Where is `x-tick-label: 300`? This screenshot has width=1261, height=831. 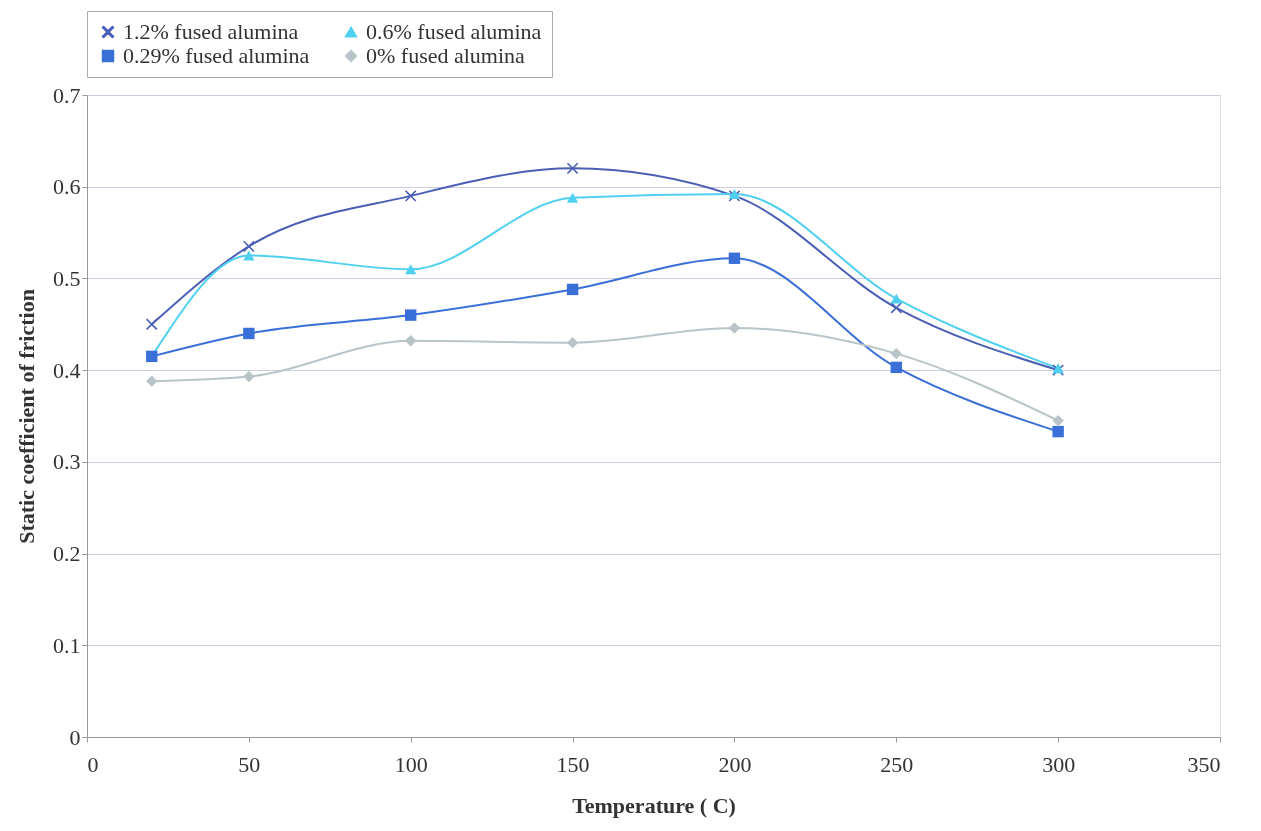
x-tick-label: 300 is located at coordinates (1059, 764).